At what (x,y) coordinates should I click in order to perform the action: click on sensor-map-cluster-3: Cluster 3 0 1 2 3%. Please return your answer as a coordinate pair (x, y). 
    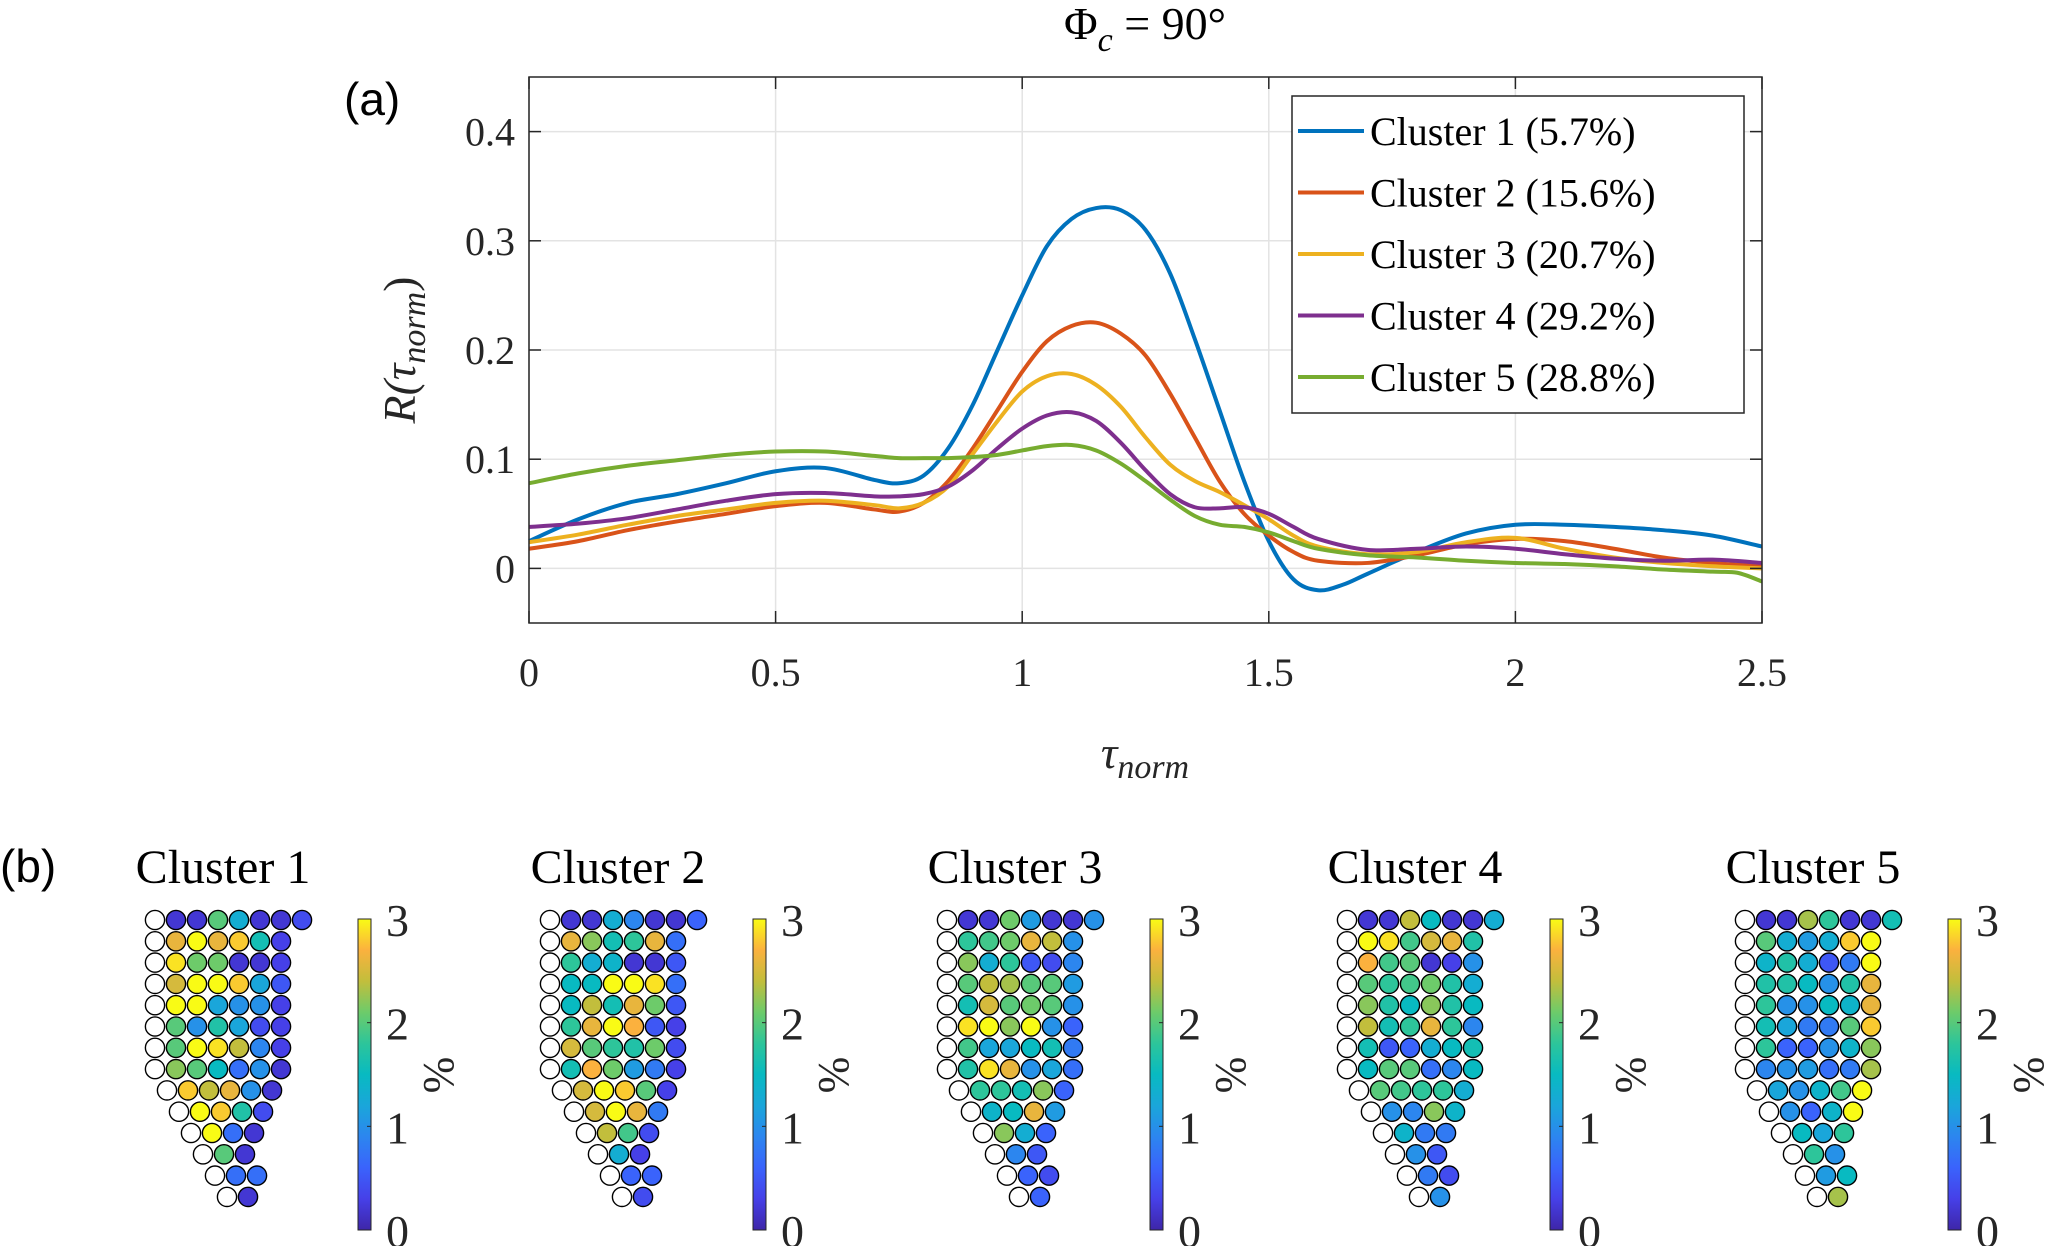
    Looking at the image, I should click on (1091, 1043).